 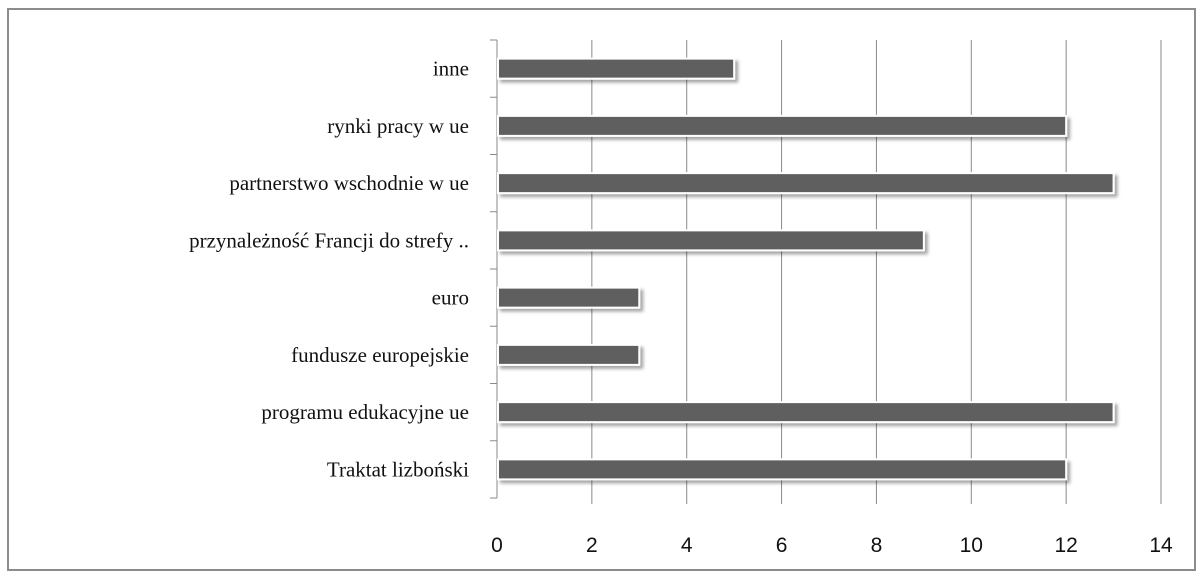 What do you see at coordinates (450, 298) in the screenshot?
I see `category-label: euro` at bounding box center [450, 298].